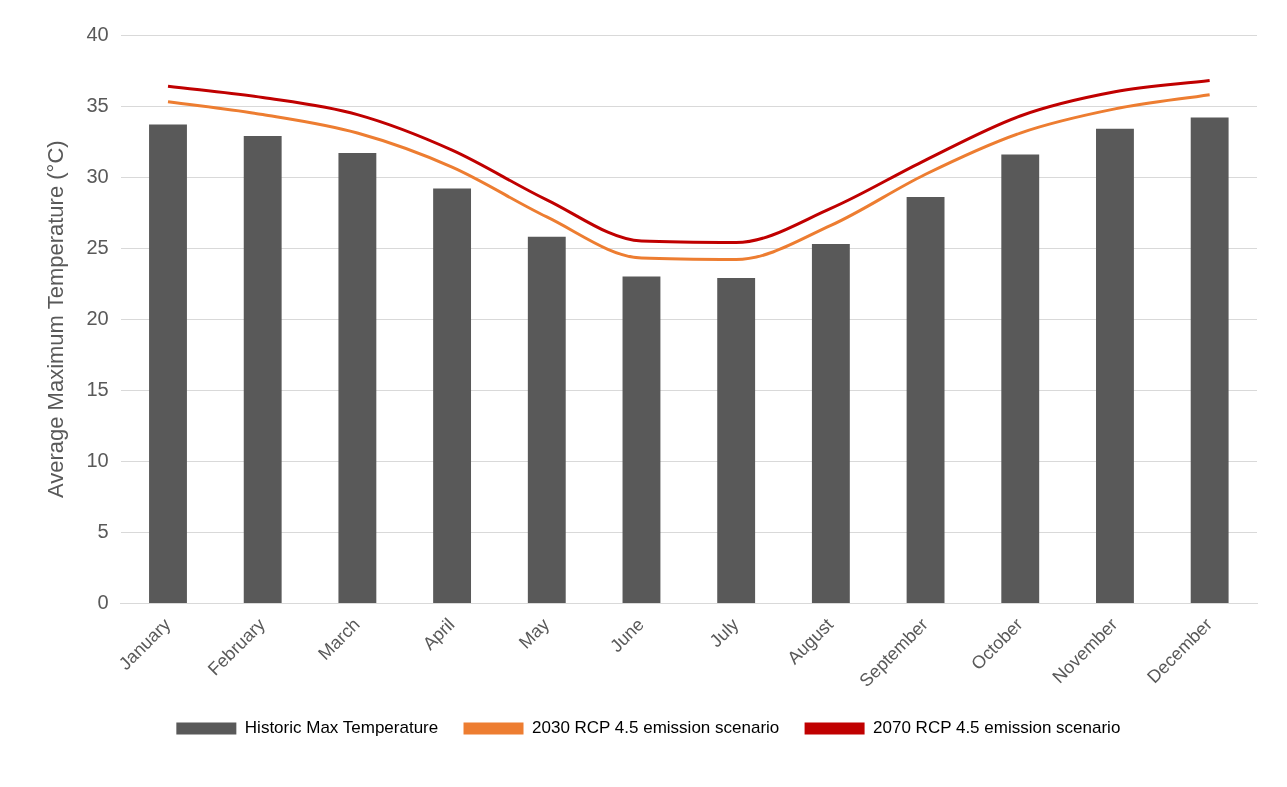 Image resolution: width=1287 pixels, height=787 pixels. Describe the element at coordinates (656, 728) in the screenshot. I see `legend-label: 2030 RCP 4.5 emission scenario` at that location.